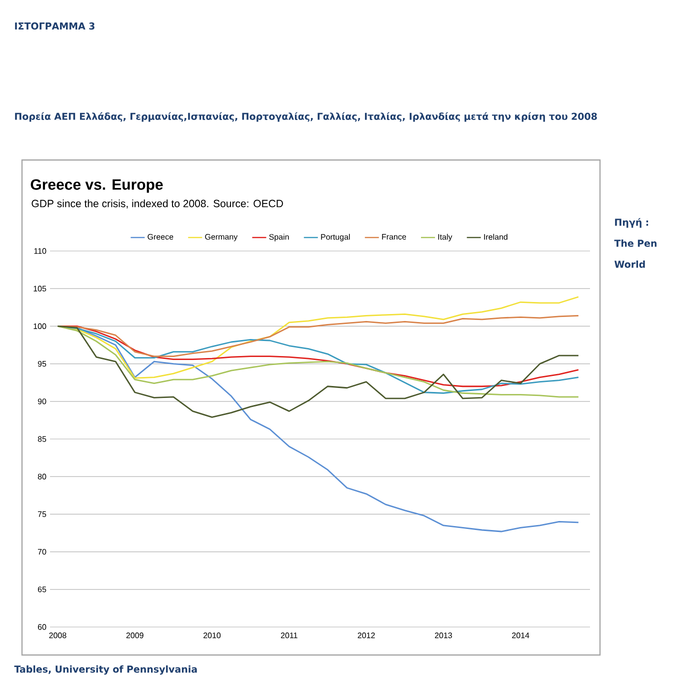  I want to click on x-tick-label: 2010, so click(212, 635).